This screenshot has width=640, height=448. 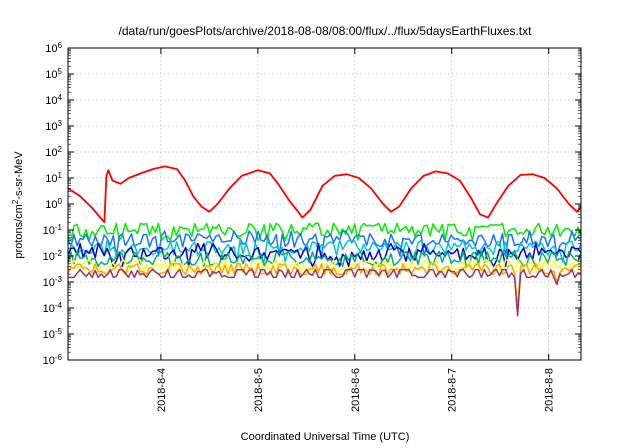 What do you see at coordinates (53, 74) in the screenshot?
I see `y-tick-label: 10⁵` at bounding box center [53, 74].